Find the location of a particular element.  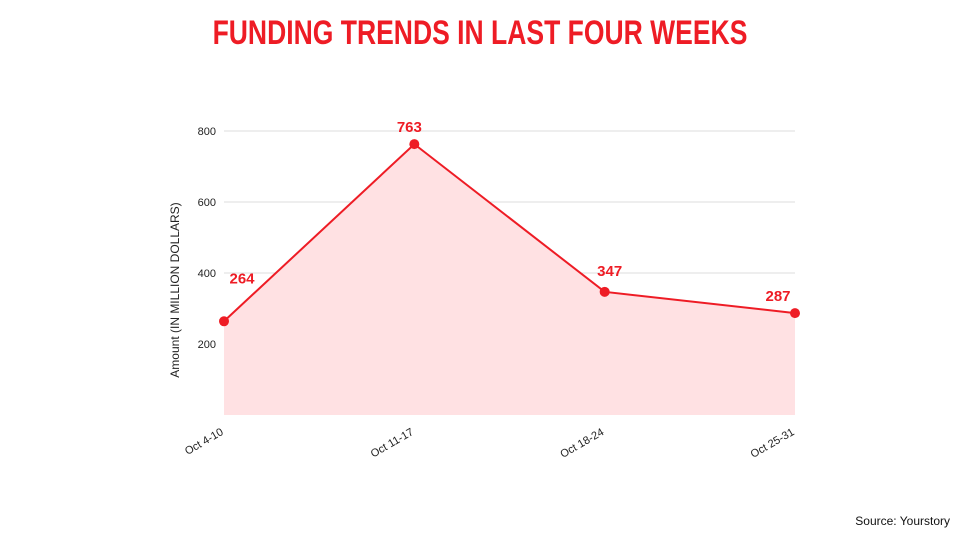

data-label: 264 is located at coordinates (242, 278).